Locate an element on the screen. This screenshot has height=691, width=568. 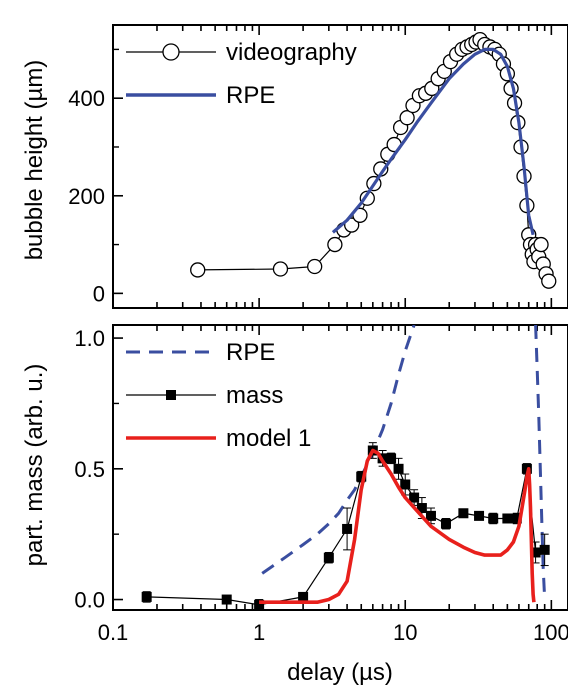
top-series-rpe-line is located at coordinates (433, 141).